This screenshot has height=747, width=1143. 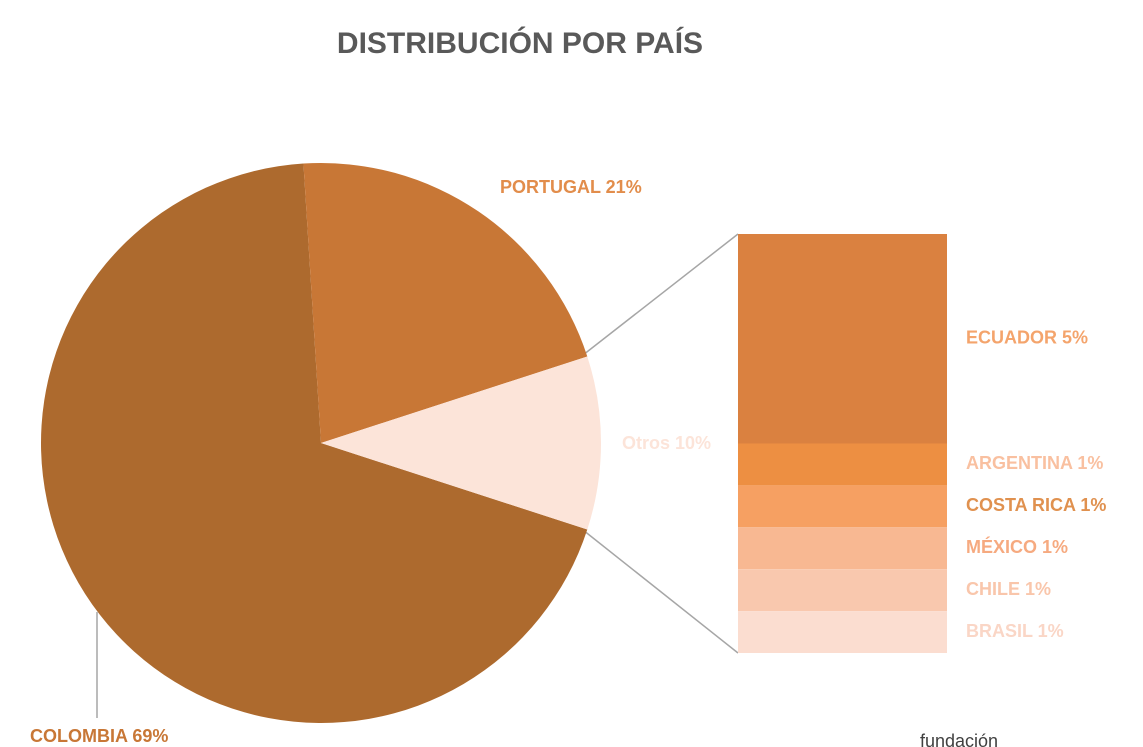 What do you see at coordinates (571, 187) in the screenshot?
I see `data-label: PORTUGAL 21%` at bounding box center [571, 187].